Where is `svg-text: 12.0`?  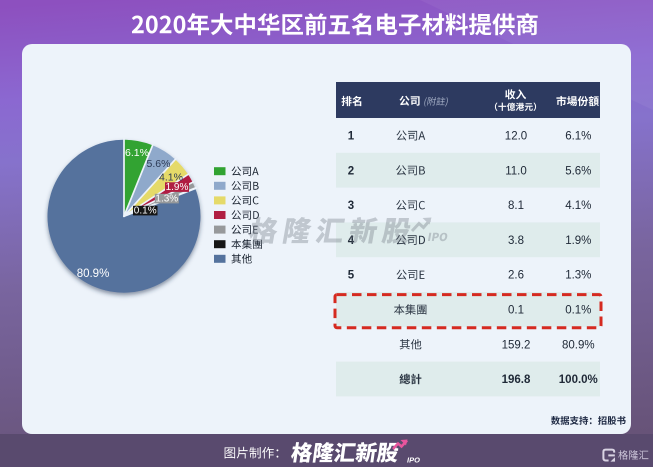
svg-text: 12.0 is located at coordinates (516, 137).